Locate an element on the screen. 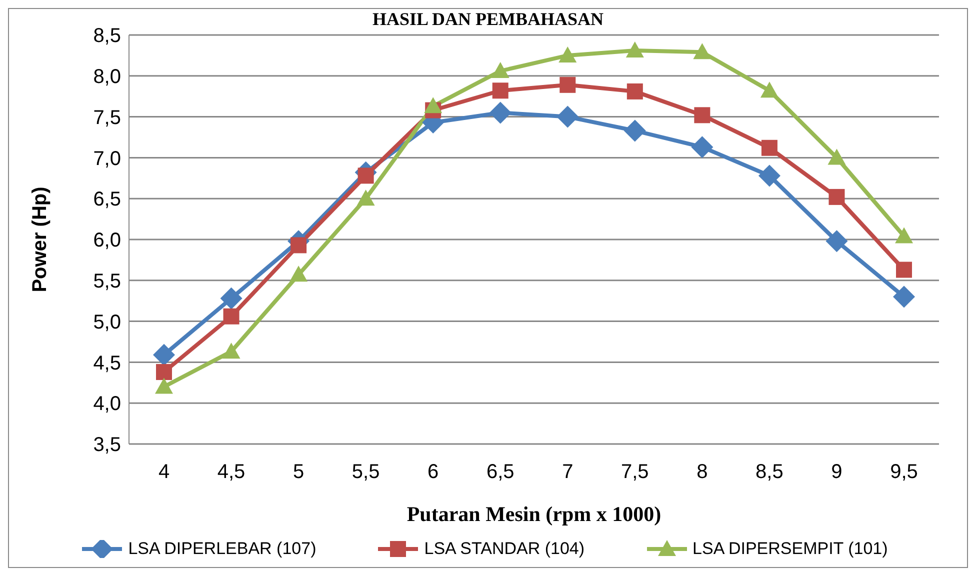 The height and width of the screenshot is (570, 973). x-tick-label: 9,5 is located at coordinates (904, 472).